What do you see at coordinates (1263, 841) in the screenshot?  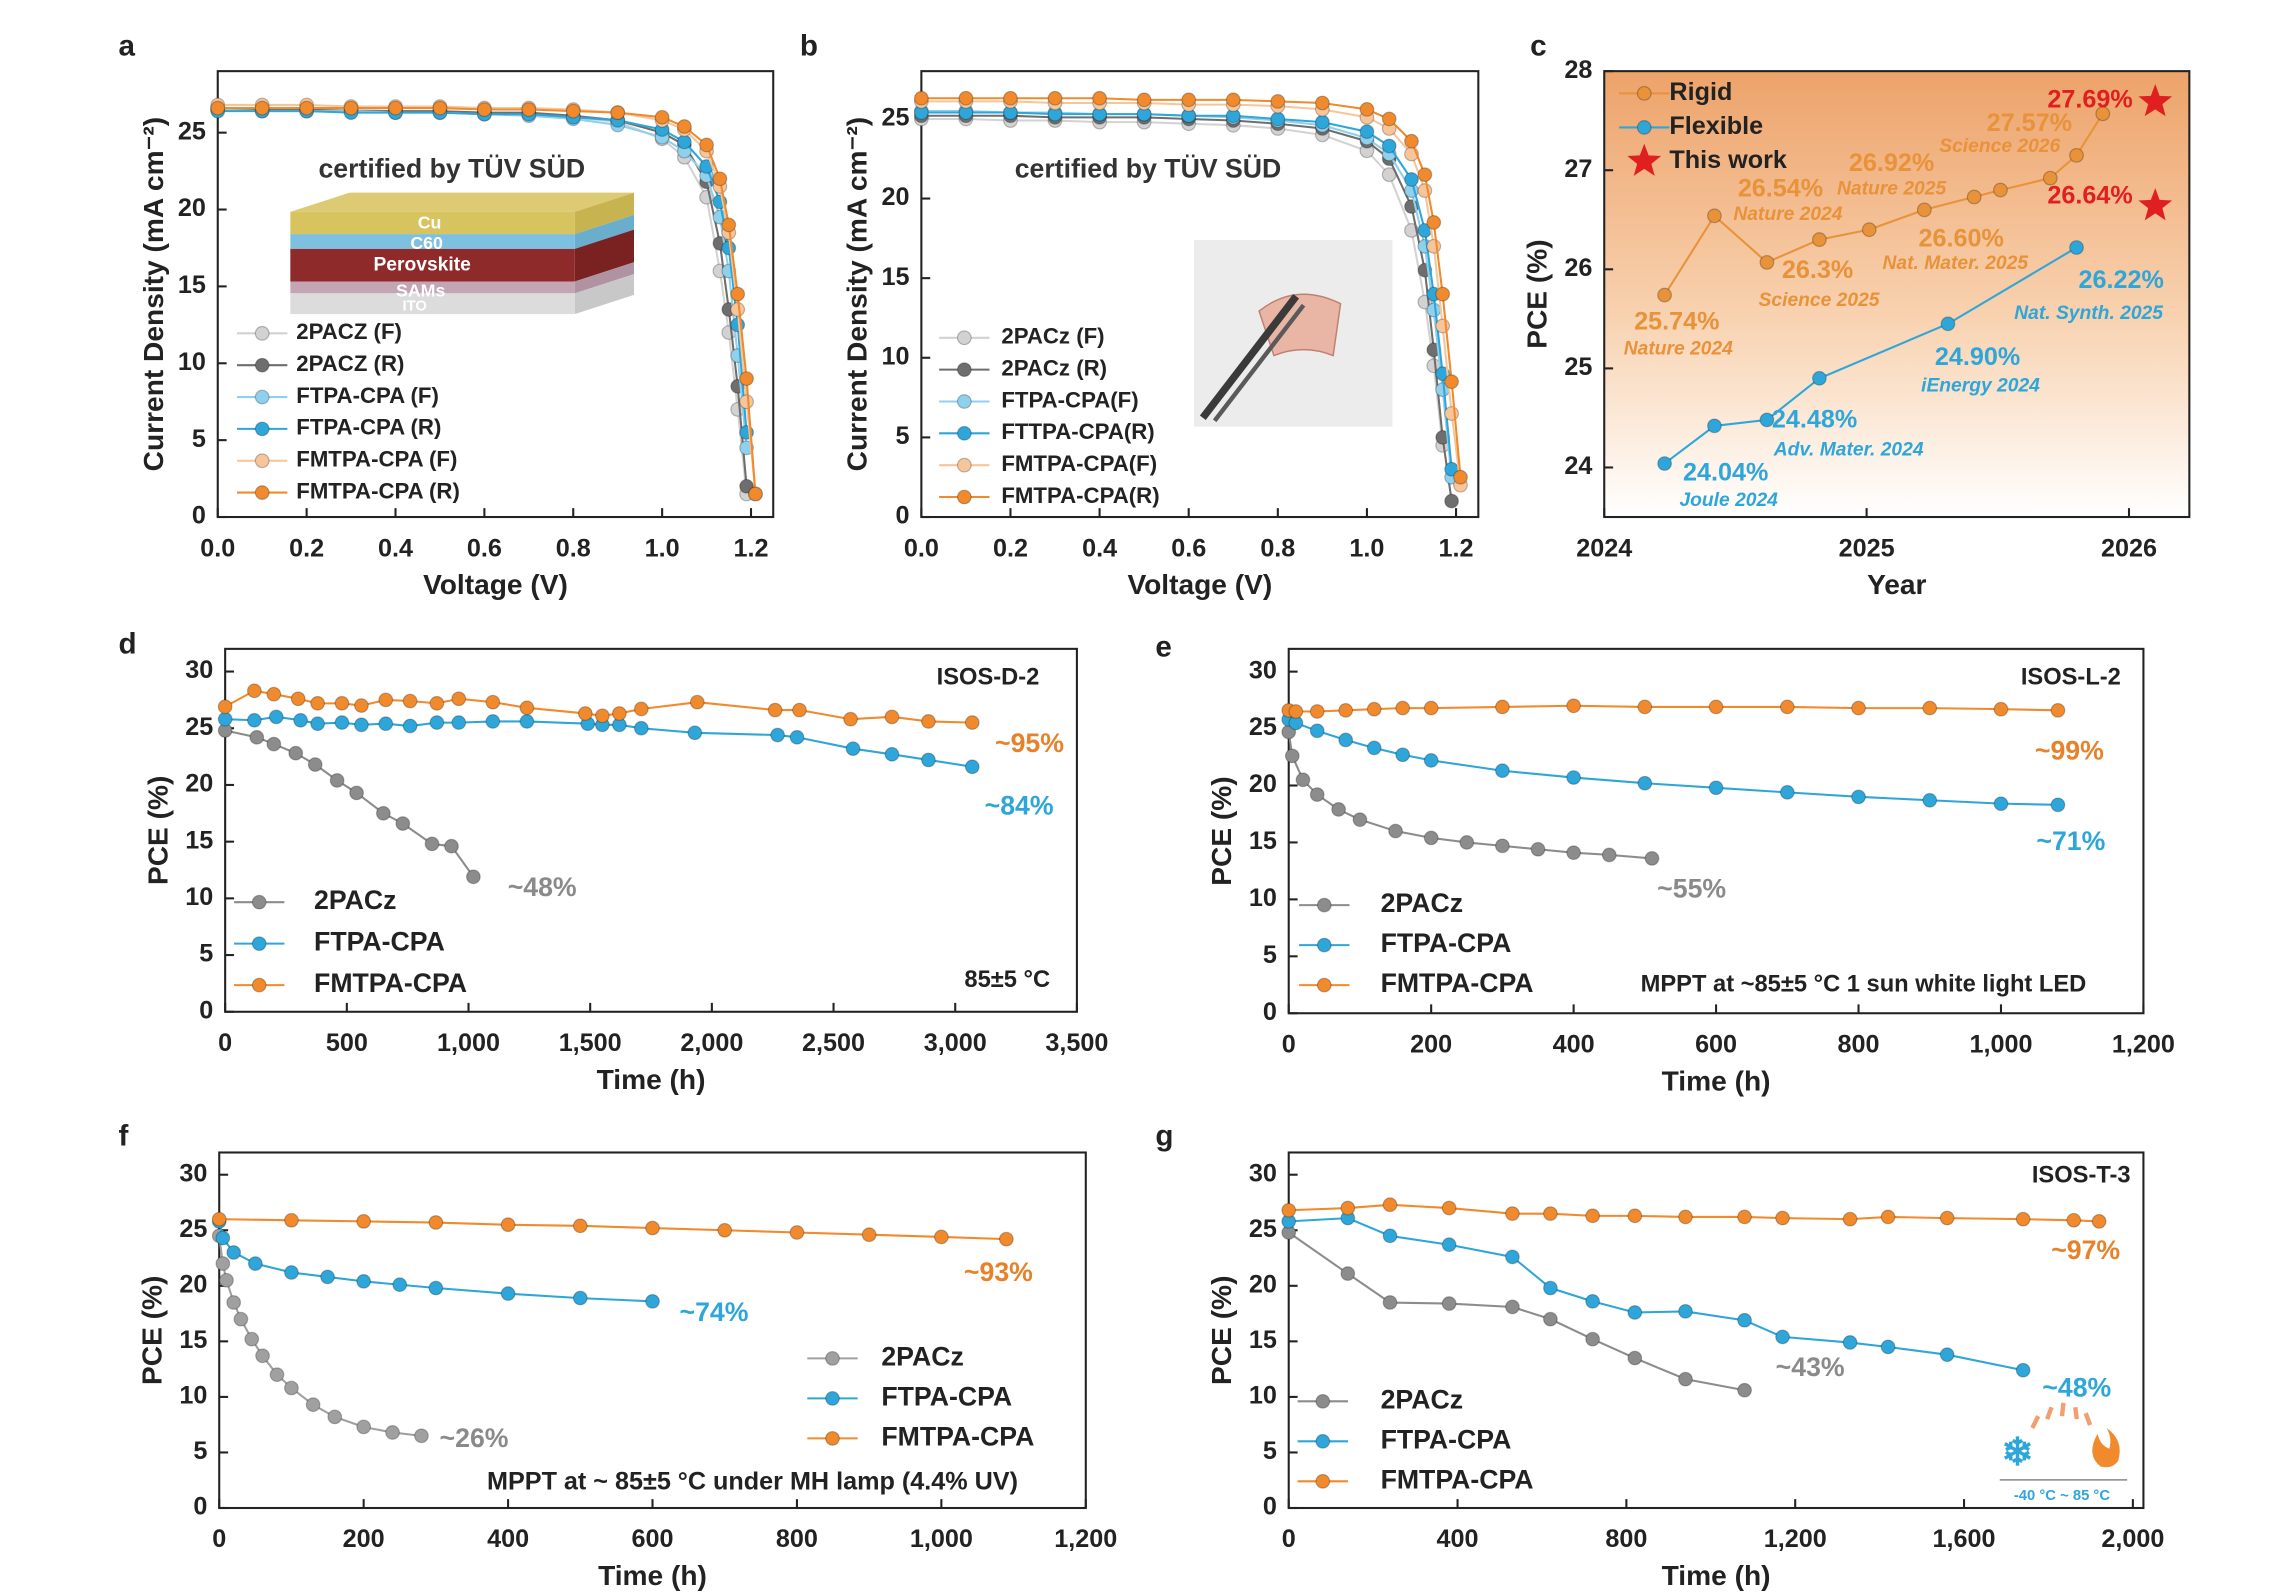 I see `y-tick-label: 15` at bounding box center [1263, 841].